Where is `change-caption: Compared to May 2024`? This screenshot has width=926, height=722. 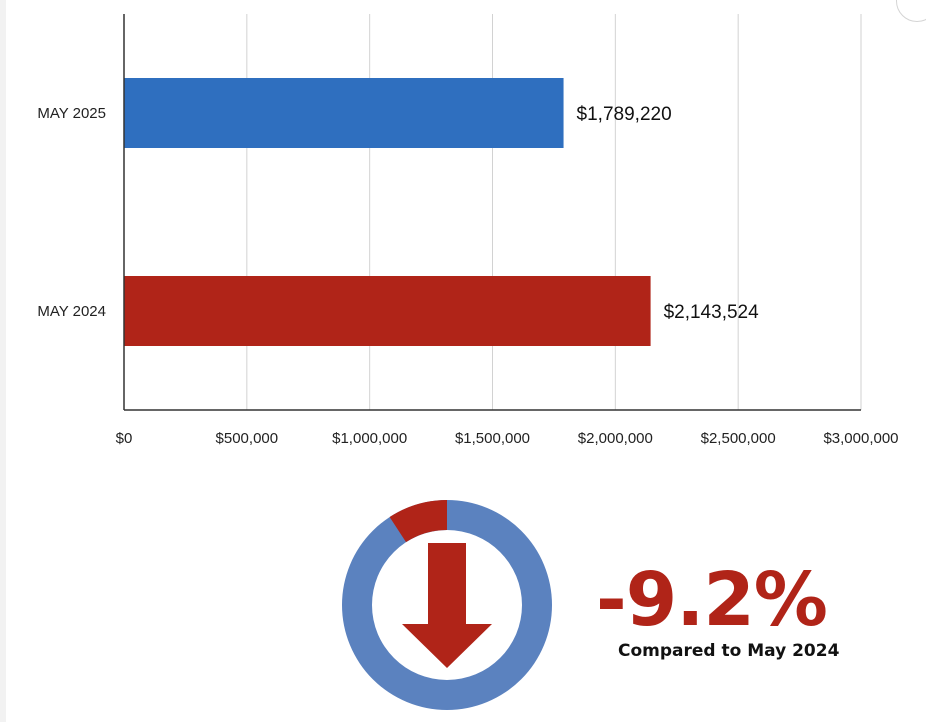
change-caption: Compared to May 2024 is located at coordinates (729, 651).